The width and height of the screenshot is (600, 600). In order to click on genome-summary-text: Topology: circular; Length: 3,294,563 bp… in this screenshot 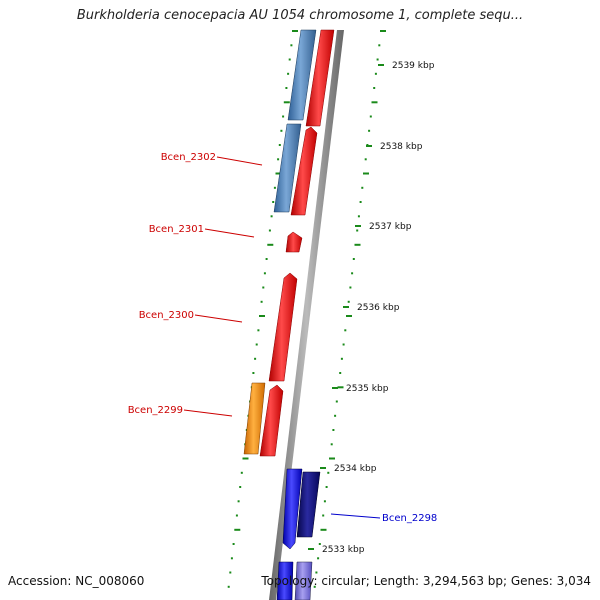, I will do `click(426, 581)`.